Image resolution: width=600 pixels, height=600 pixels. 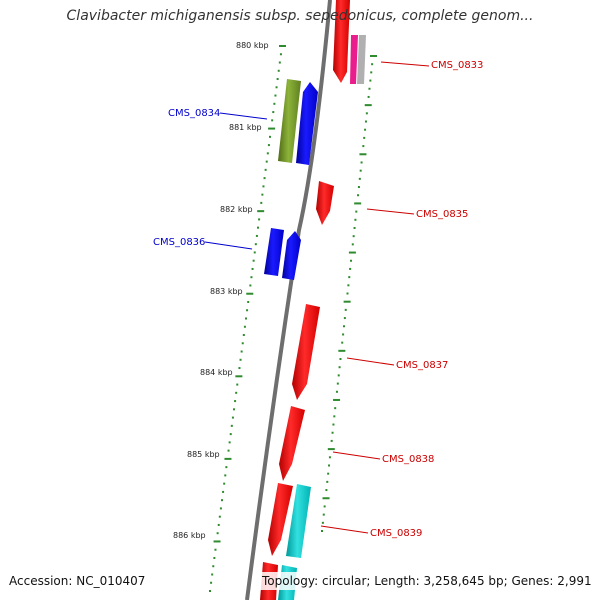 What do you see at coordinates (236, 209) in the screenshot?
I see `kbp-label: 882 kbp` at bounding box center [236, 209].